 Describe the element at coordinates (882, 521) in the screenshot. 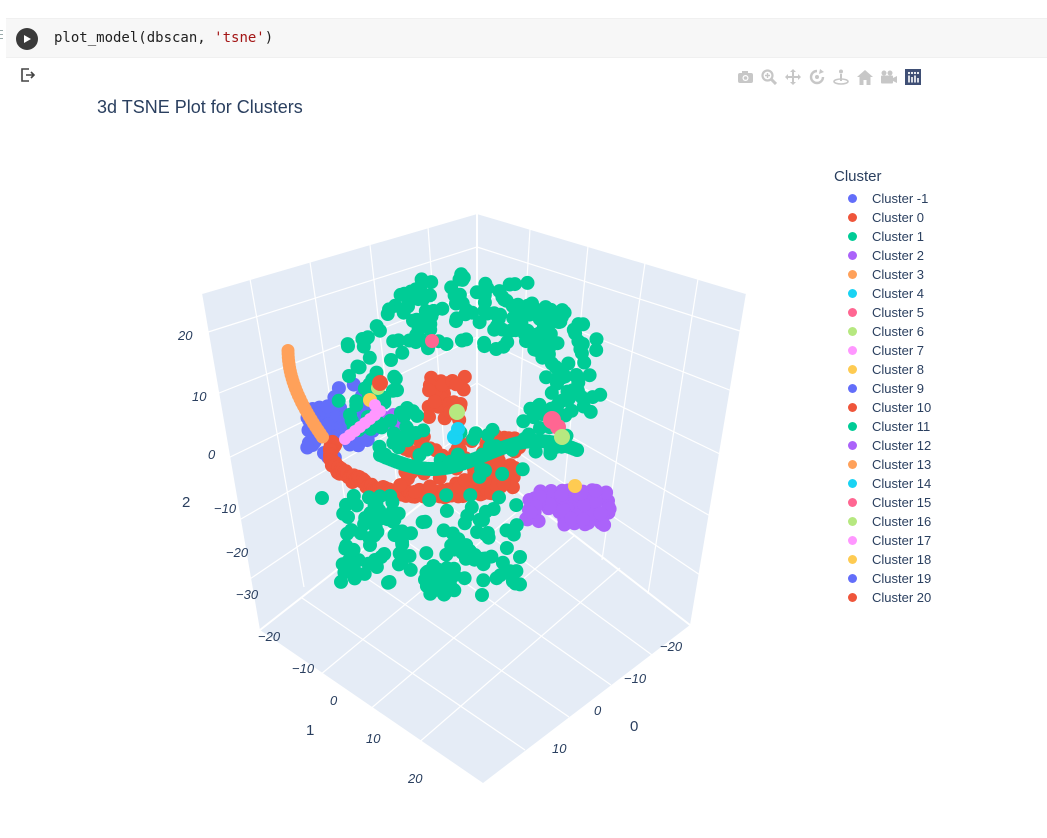

I see `legend-item: Cluster 16` at that location.